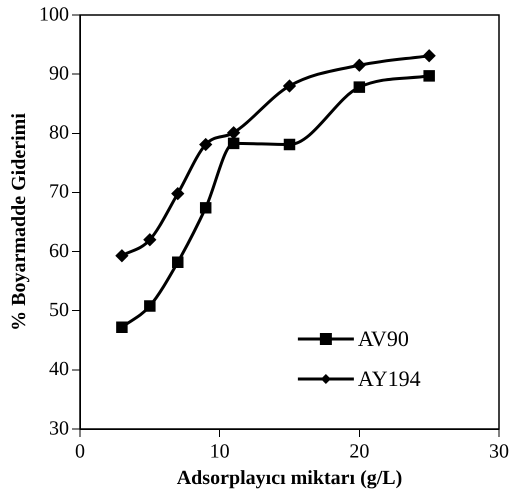 Image resolution: width=513 pixels, height=499 pixels. I want to click on x-tick-label: 30, so click(499, 451).